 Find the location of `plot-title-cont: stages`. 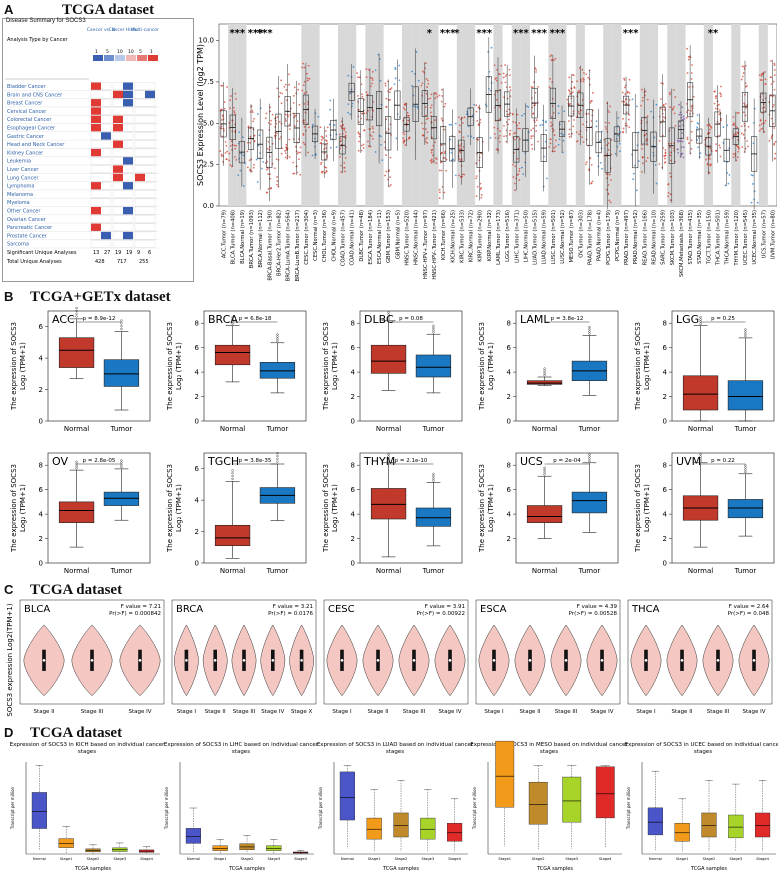

plot-title-cont: stages is located at coordinates (87, 752).